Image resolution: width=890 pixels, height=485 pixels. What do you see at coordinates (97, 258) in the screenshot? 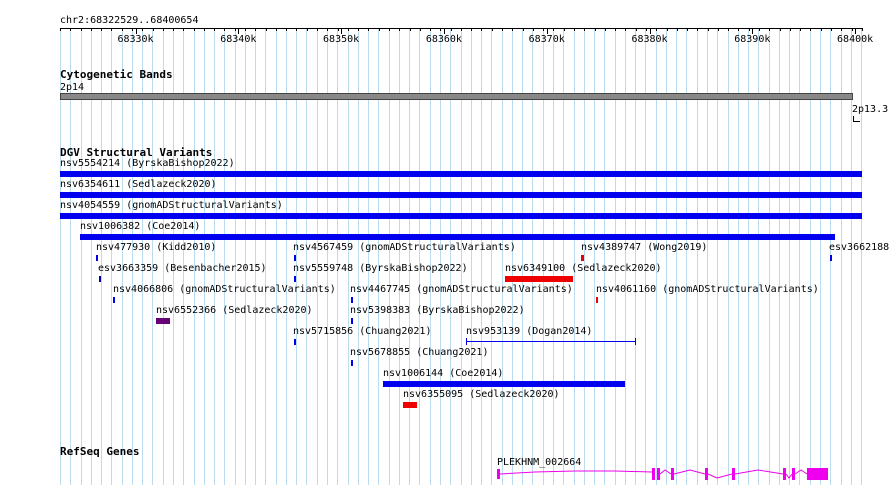
I see `sv-nsv477930` at bounding box center [97, 258].